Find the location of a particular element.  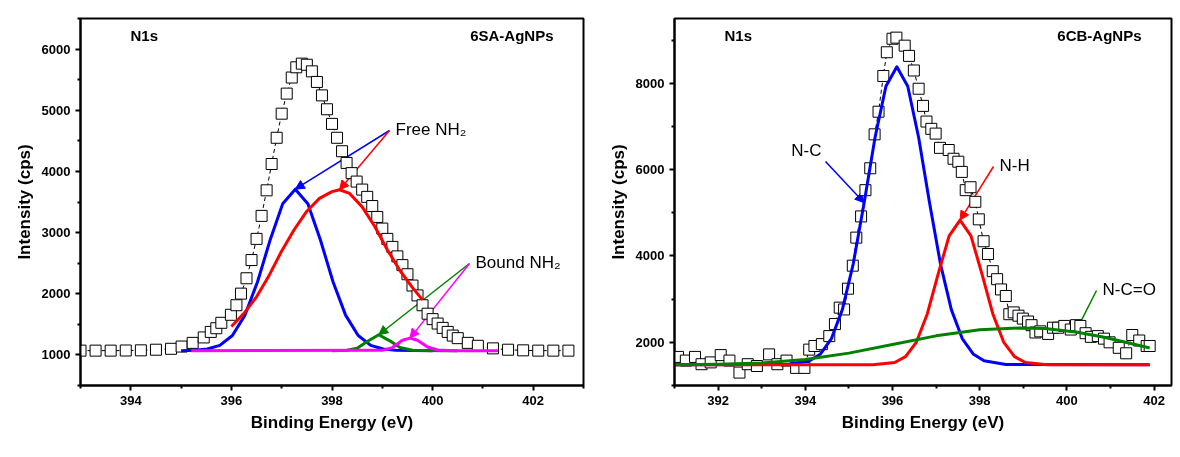

annotation: 6CB-AgNPs is located at coordinates (1099, 35).